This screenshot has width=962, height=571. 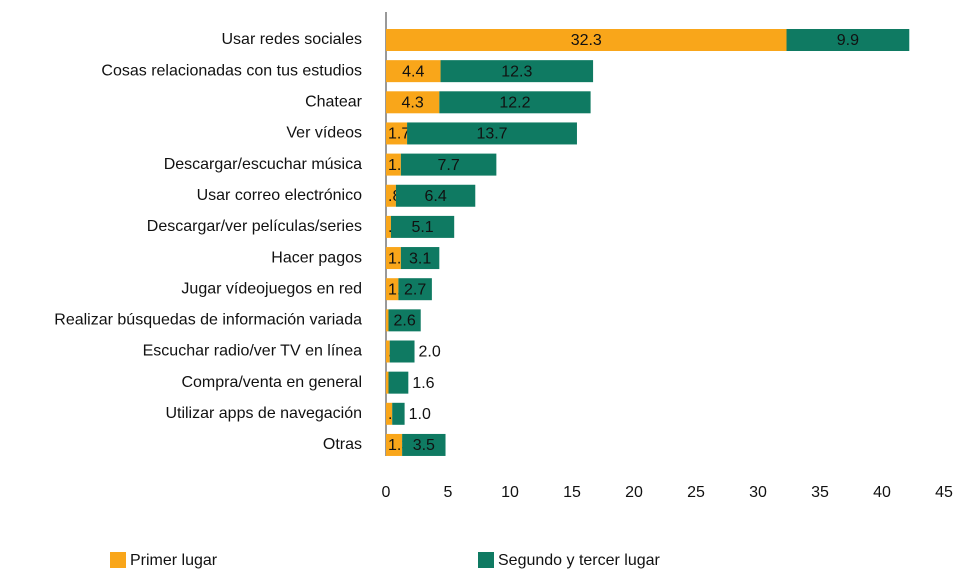 I want to click on category-label: Hacer pagos, so click(x=316, y=257).